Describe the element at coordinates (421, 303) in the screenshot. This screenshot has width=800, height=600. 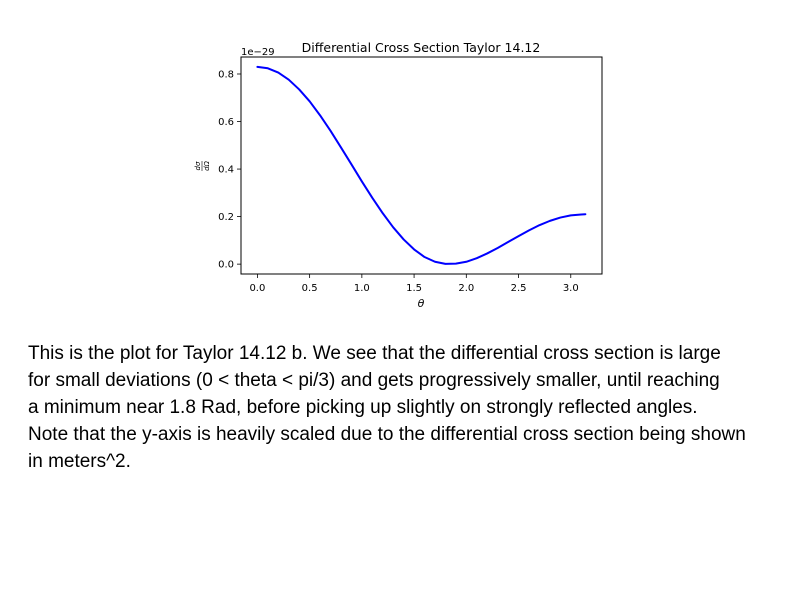
I see `x-axis-label: θ` at that location.